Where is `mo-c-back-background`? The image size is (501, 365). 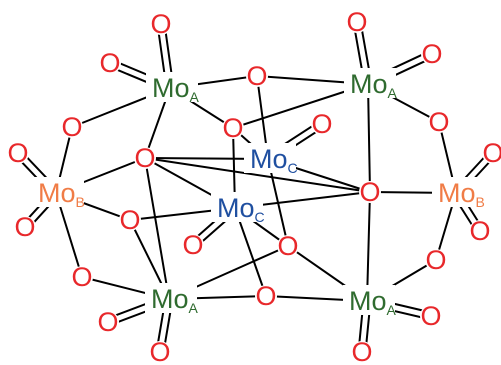 mo-c-back-background is located at coordinates (270, 158).